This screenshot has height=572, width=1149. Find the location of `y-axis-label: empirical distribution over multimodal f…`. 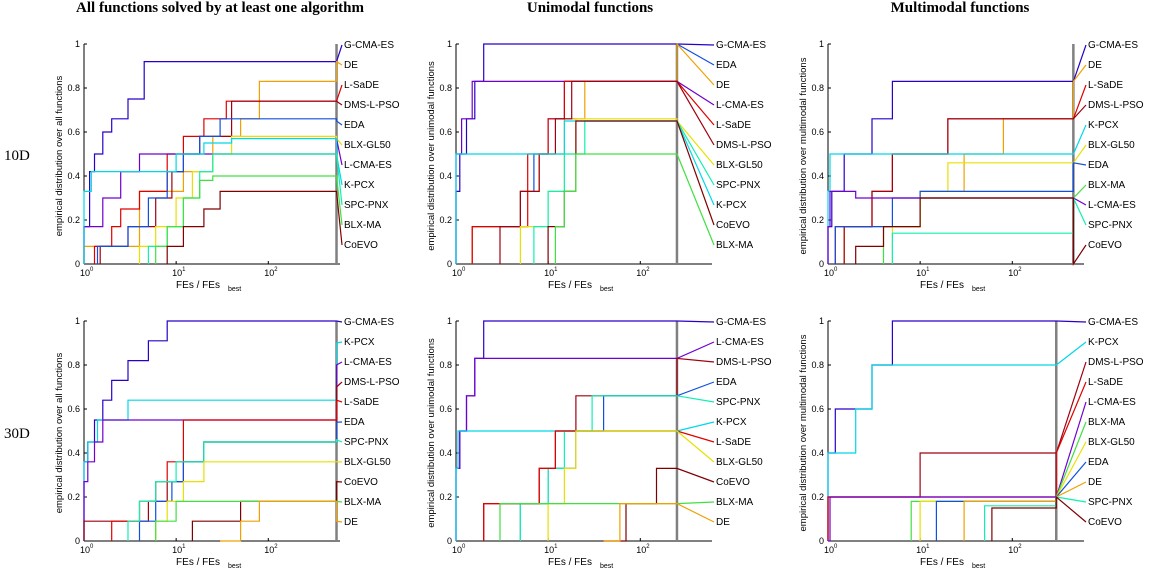

y-axis-label: empirical distribution over multimodal f… is located at coordinates (803, 432).